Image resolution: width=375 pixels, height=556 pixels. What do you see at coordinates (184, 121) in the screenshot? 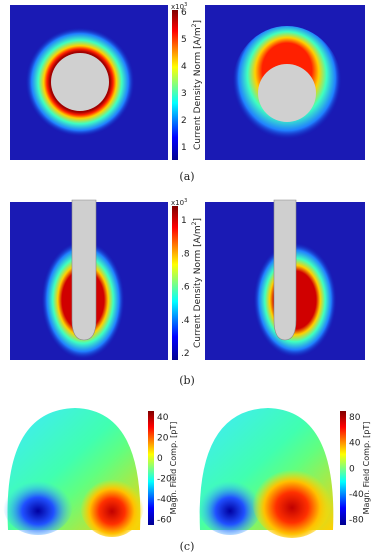
I see `colorbar-tick-label: 2` at bounding box center [184, 121].